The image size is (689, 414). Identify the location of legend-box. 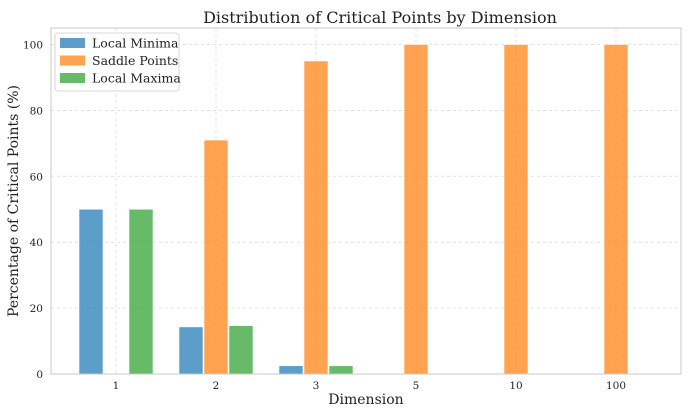
(117, 62).